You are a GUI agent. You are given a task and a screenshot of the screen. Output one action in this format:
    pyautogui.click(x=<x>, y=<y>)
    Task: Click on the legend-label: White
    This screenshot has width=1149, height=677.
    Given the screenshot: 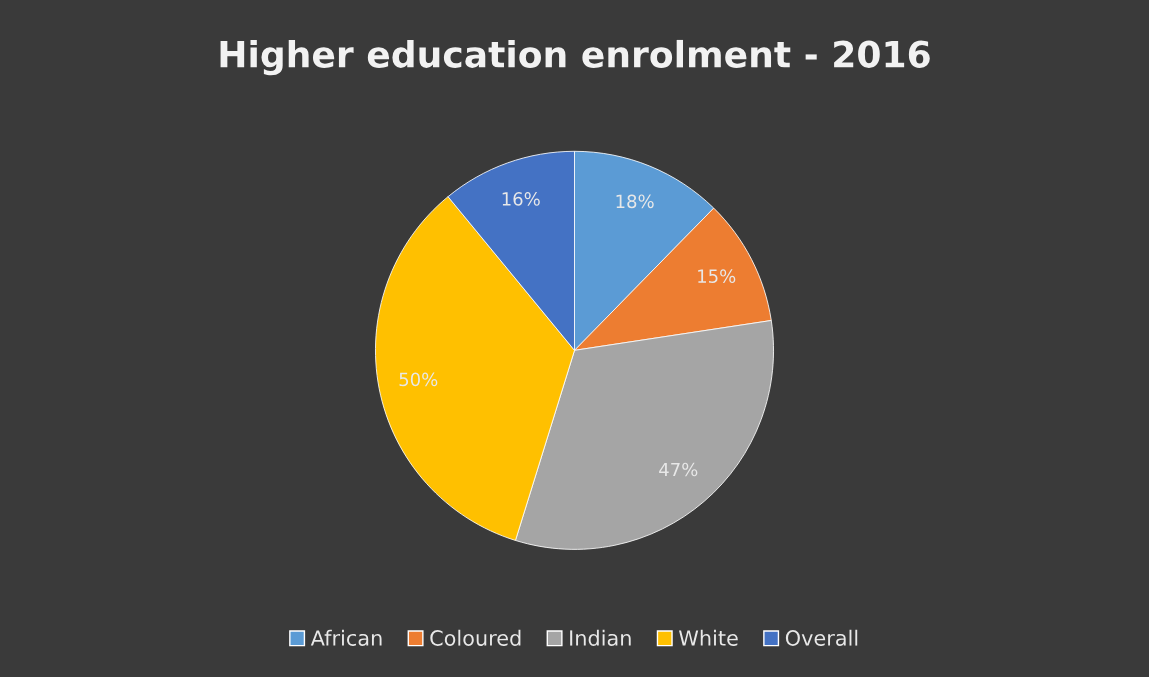 What is the action you would take?
    pyautogui.click(x=708, y=637)
    